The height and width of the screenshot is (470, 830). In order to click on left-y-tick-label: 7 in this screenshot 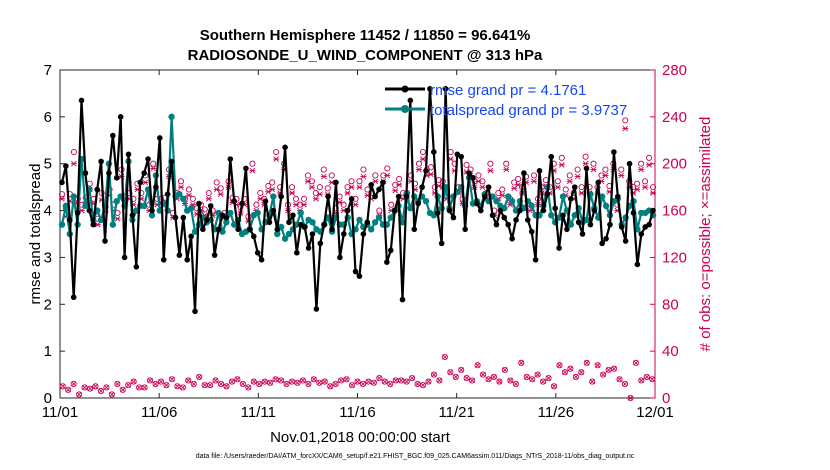, I will do `click(48, 70)`.